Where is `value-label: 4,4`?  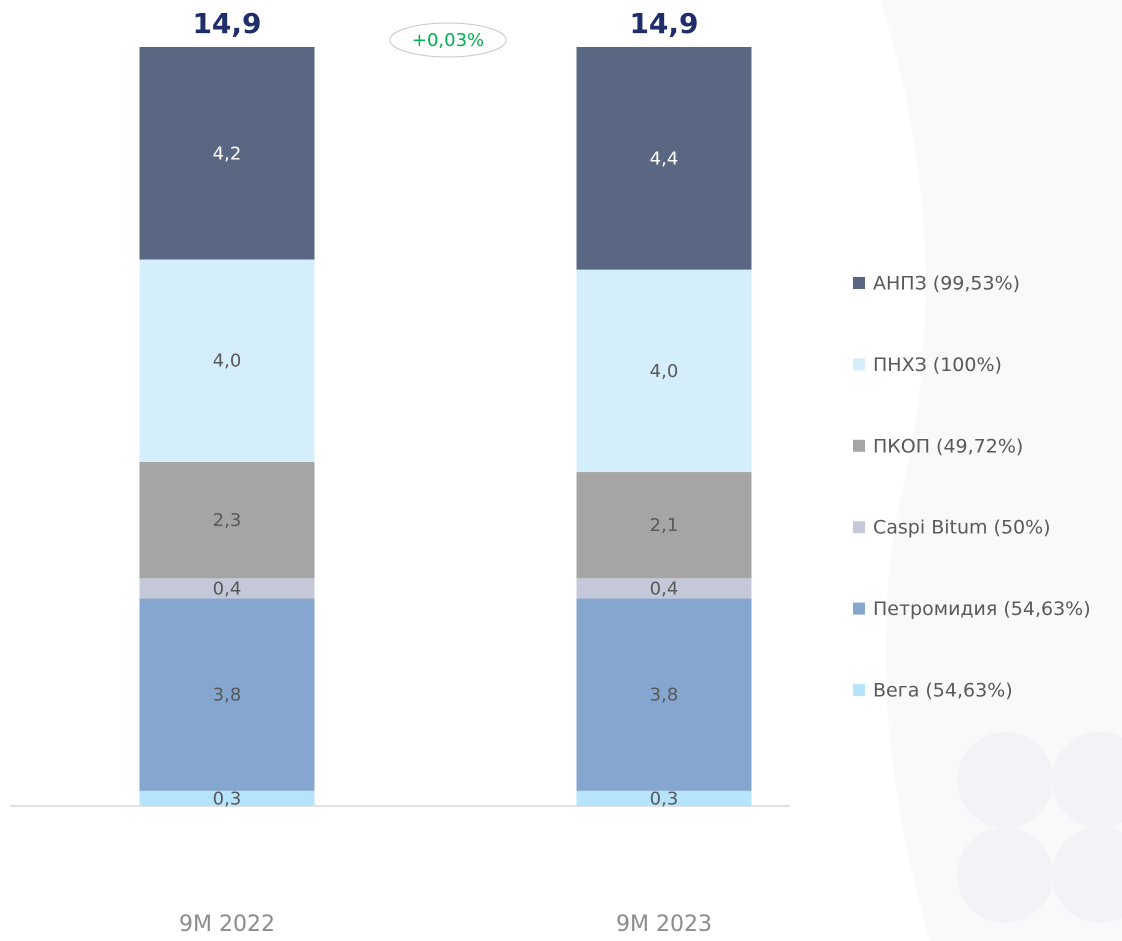 value-label: 4,4 is located at coordinates (664, 158).